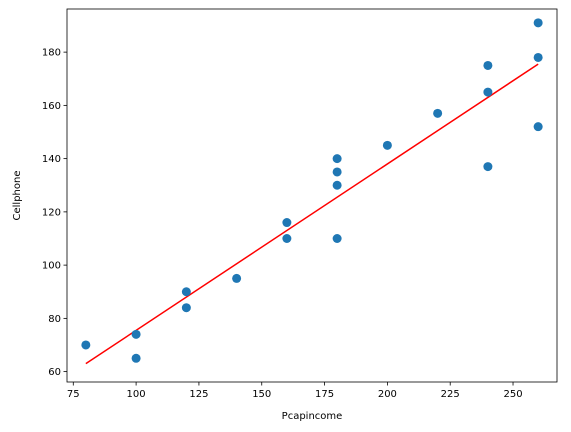 This screenshot has height=432, width=571. I want to click on x-tick-label: 125, so click(198, 394).